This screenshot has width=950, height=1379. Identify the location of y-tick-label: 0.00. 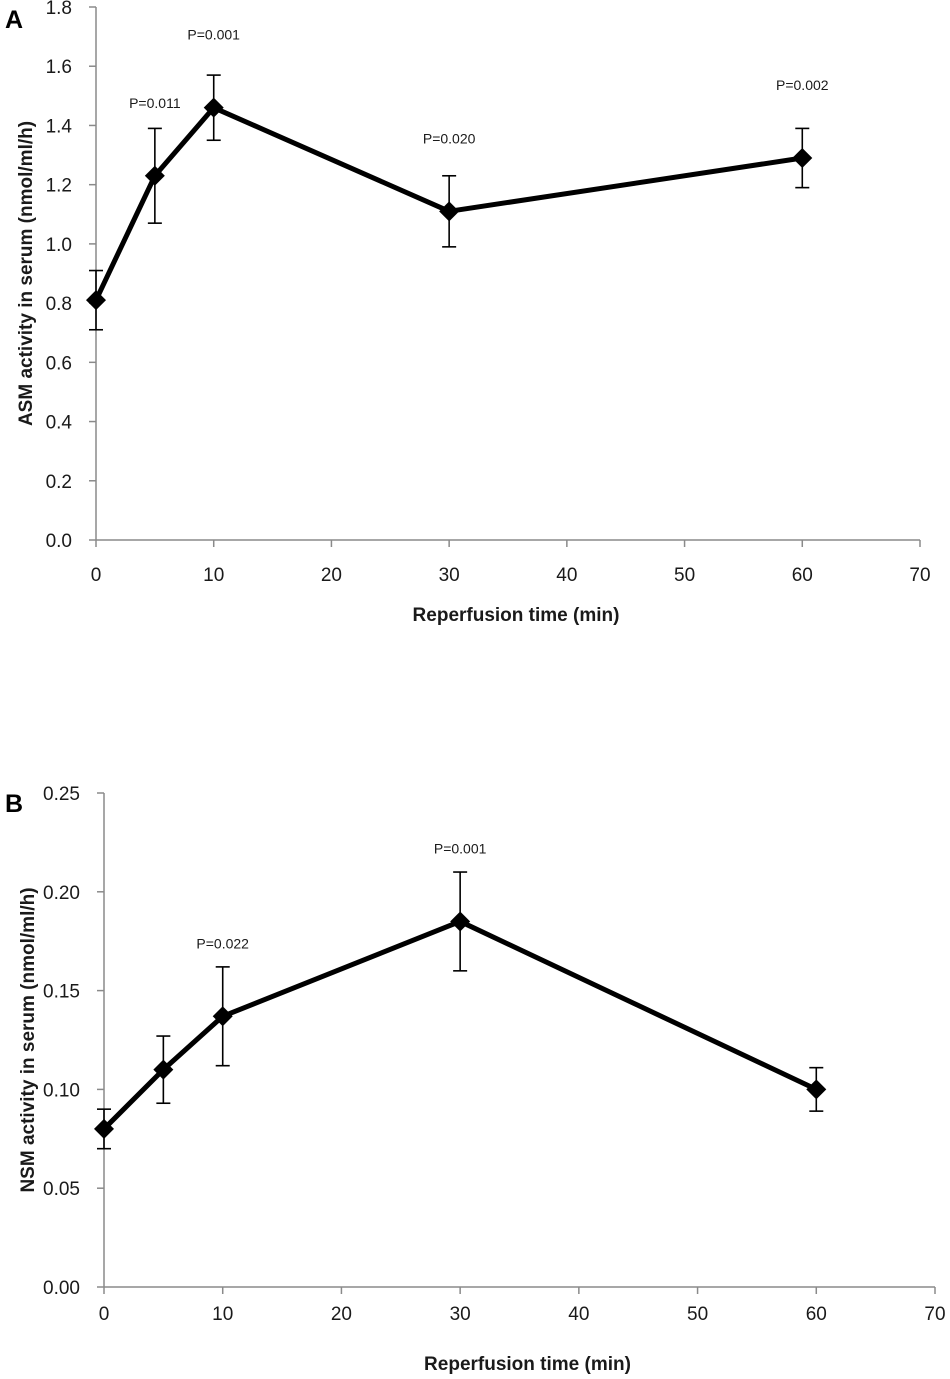
(61, 1288).